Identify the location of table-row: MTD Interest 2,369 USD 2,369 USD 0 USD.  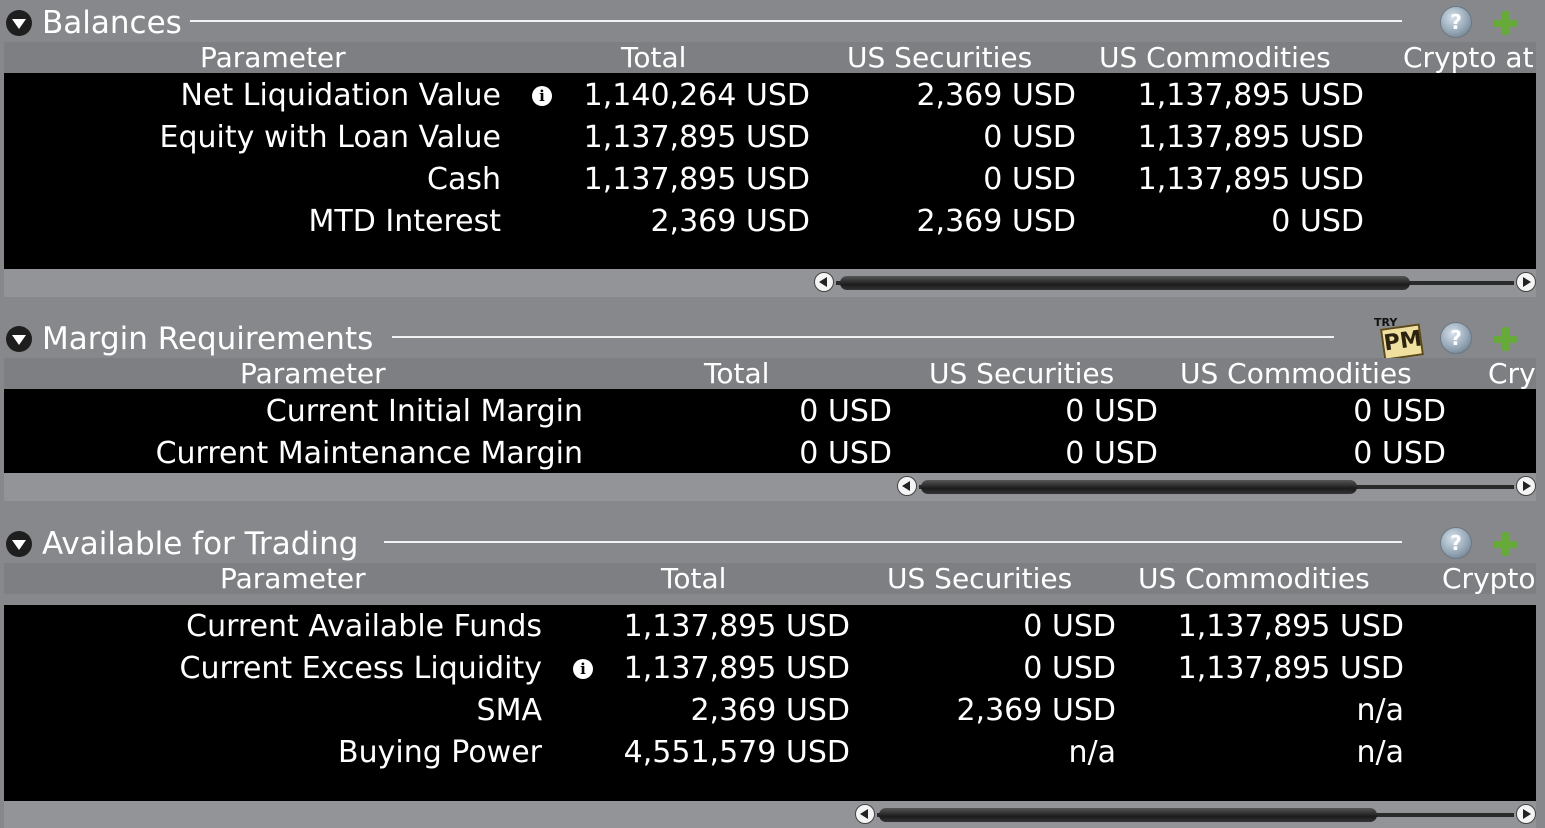
(770, 222).